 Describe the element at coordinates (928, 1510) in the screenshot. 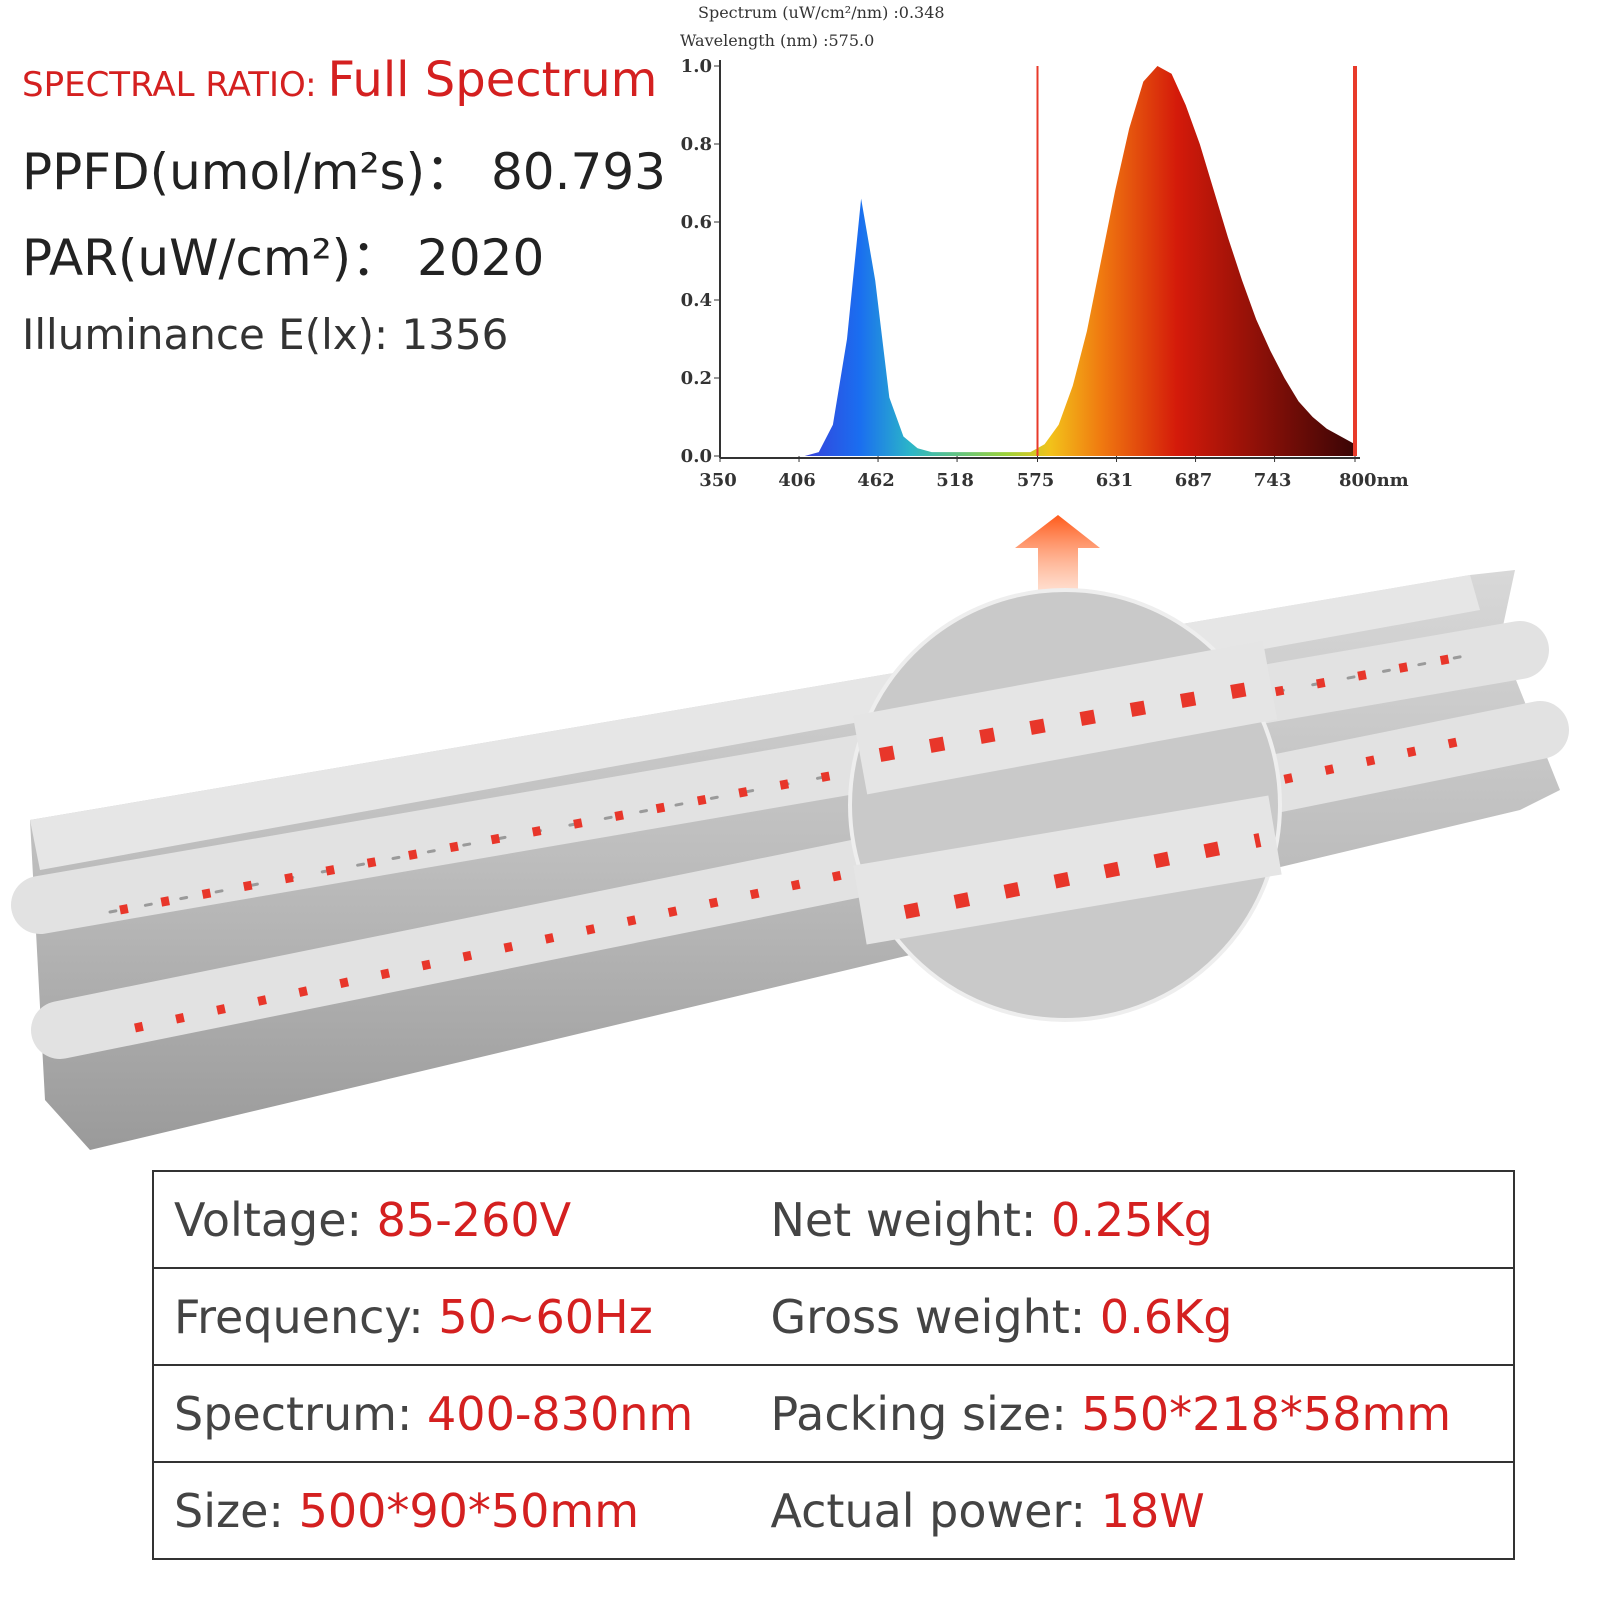

I see `spec-label: Actual power:` at that location.